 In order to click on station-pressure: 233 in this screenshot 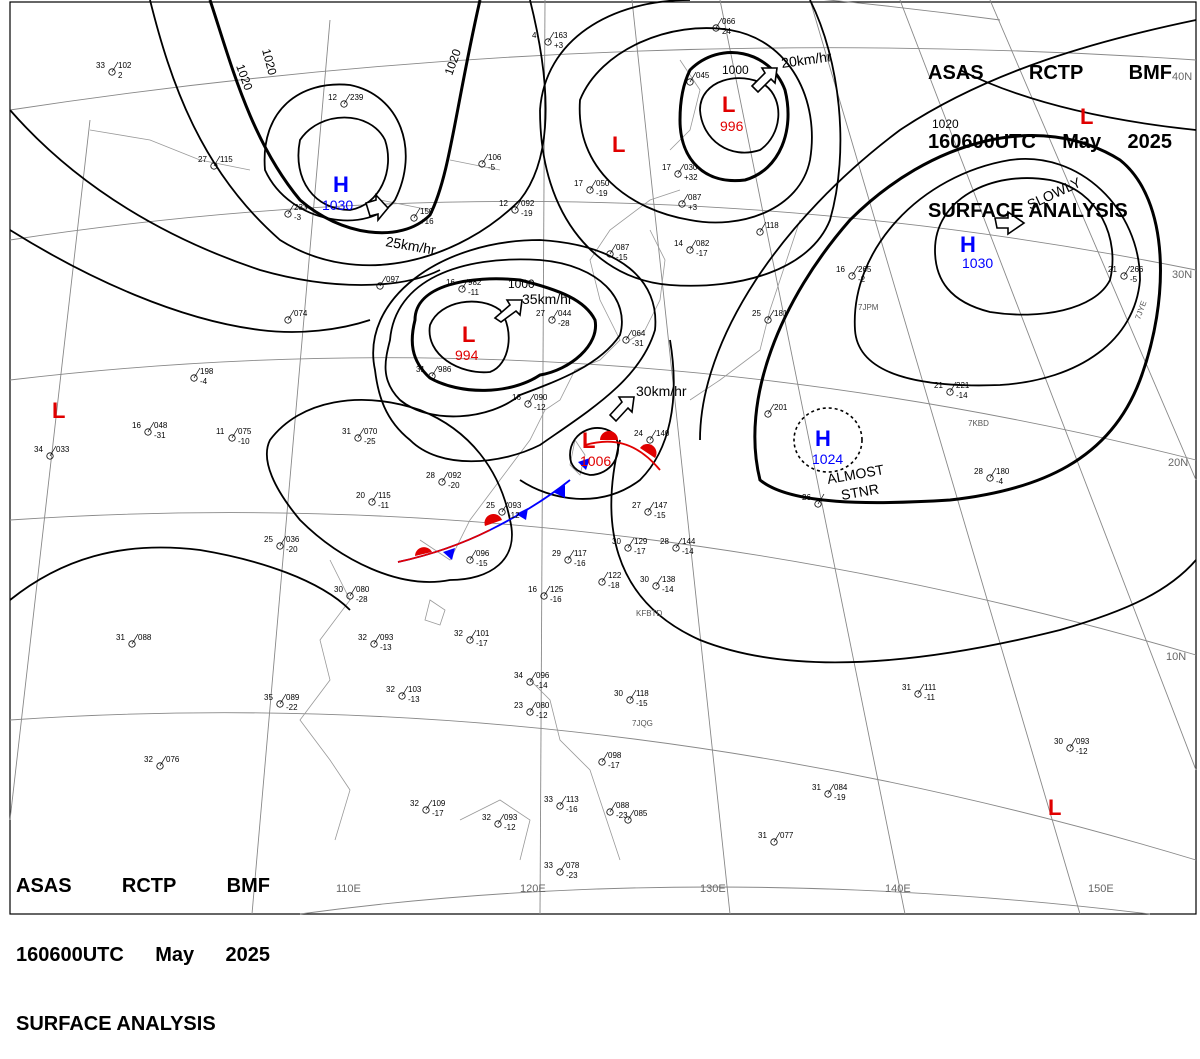, I will do `click(301, 207)`.